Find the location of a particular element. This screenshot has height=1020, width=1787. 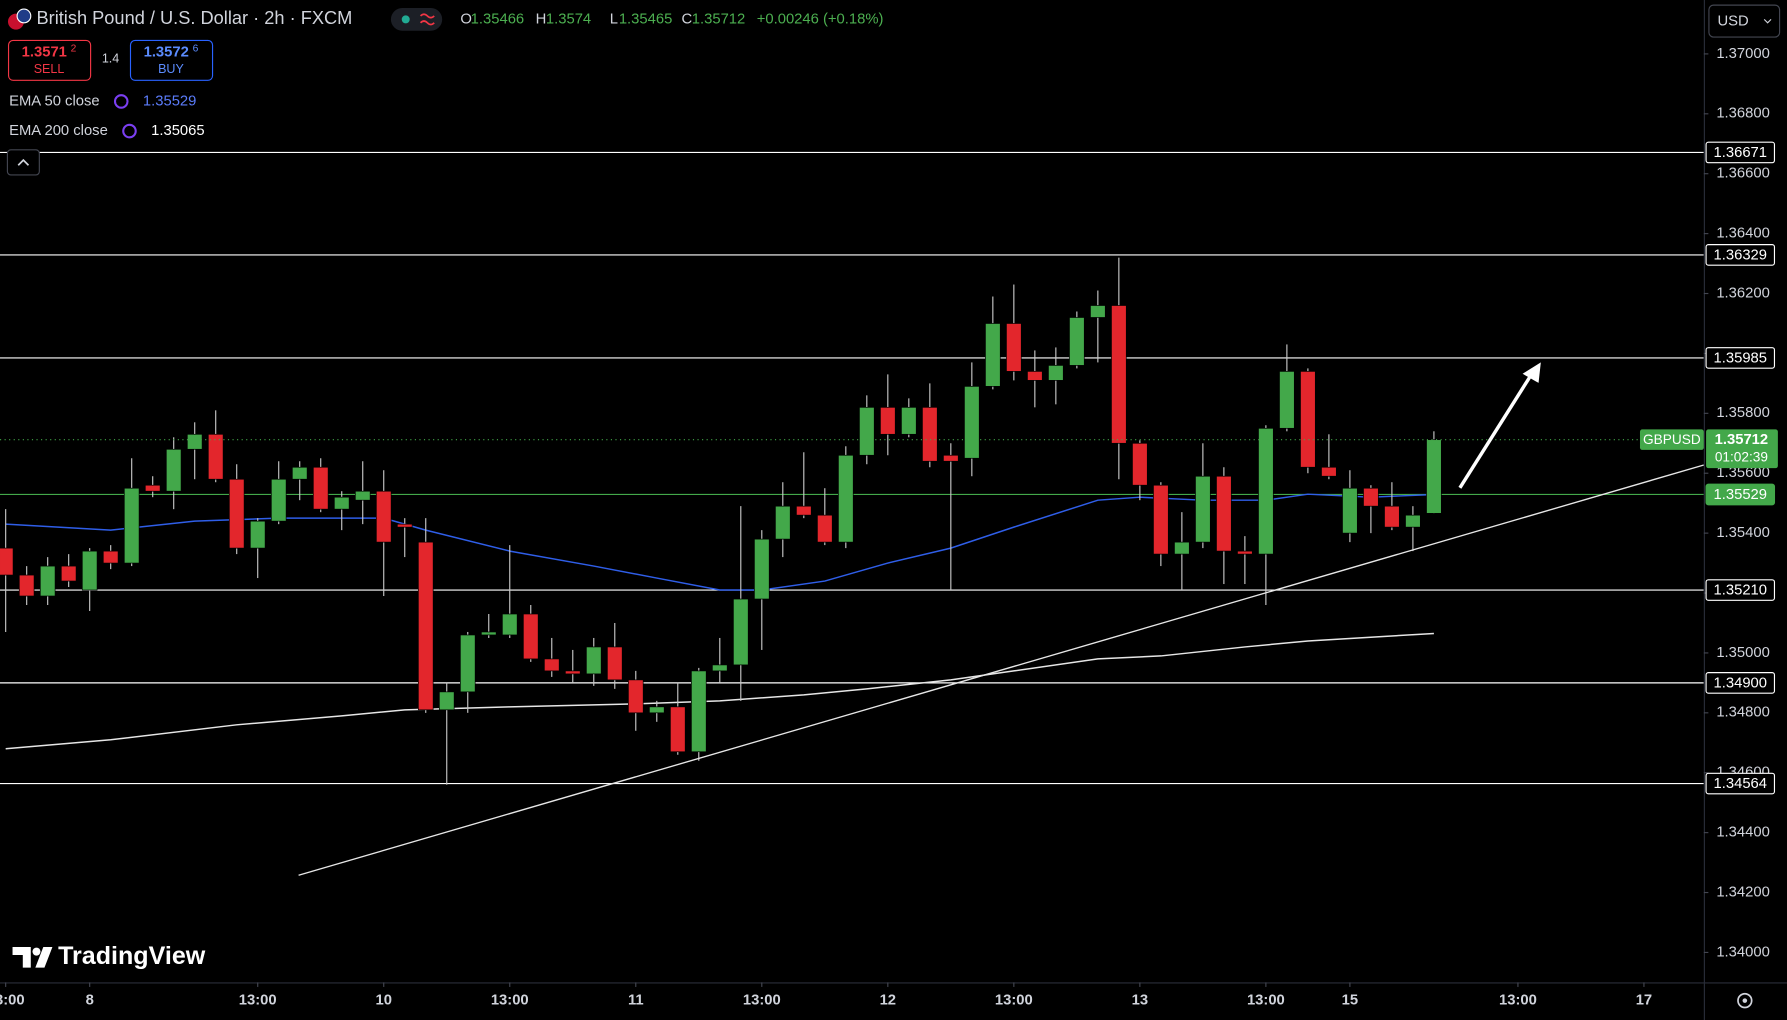

sell-button: 1.3571 2 SELL is located at coordinates (49, 60).